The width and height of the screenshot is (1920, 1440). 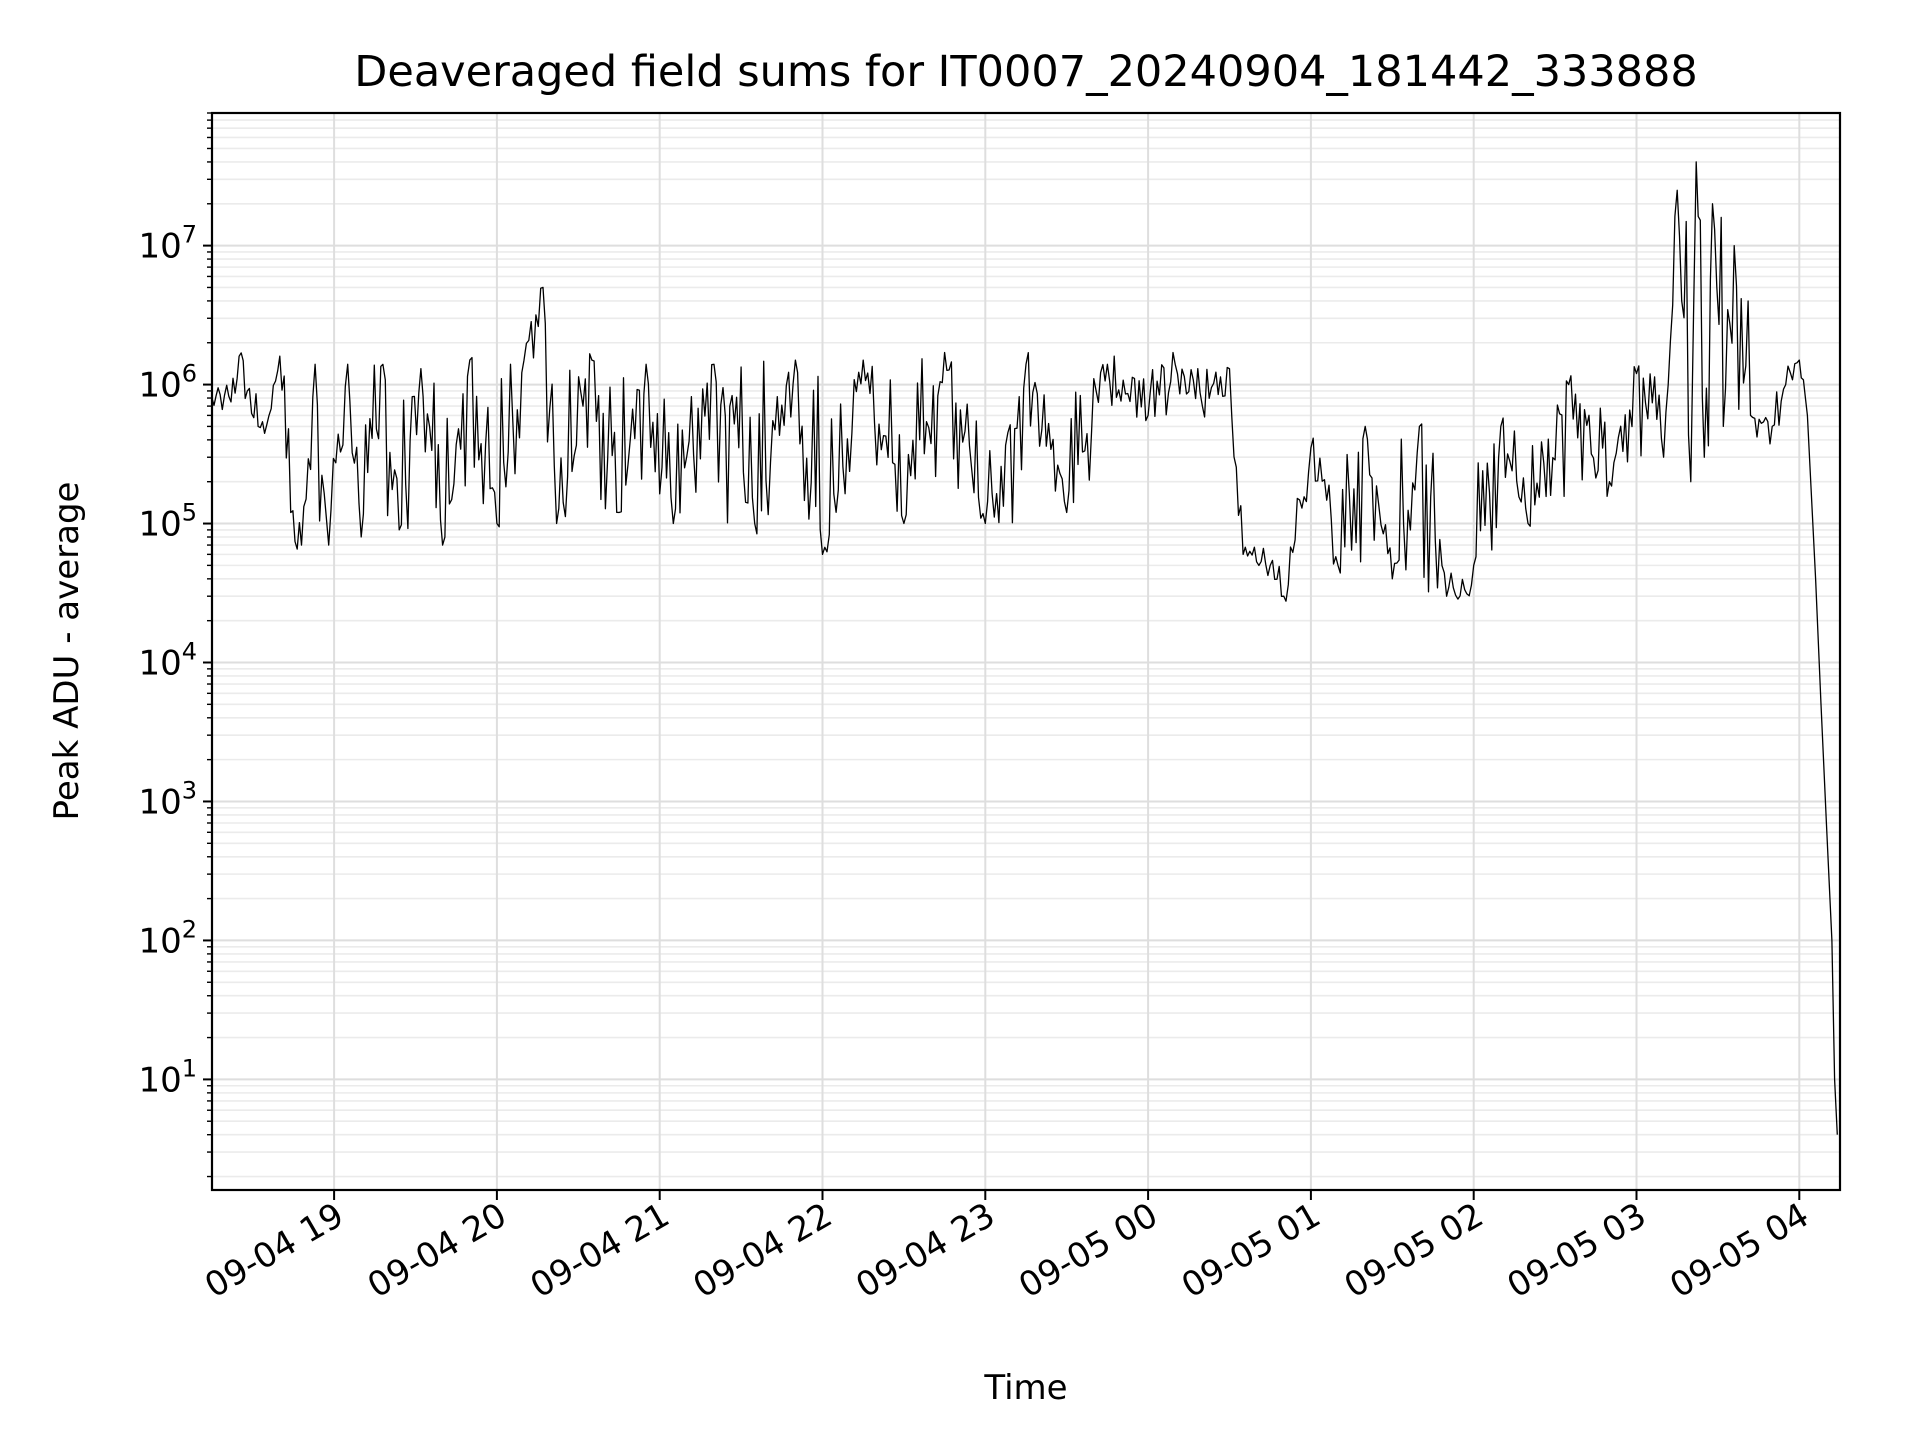 I want to click on y-tick-label-exponent: 5, so click(x=189, y=513).